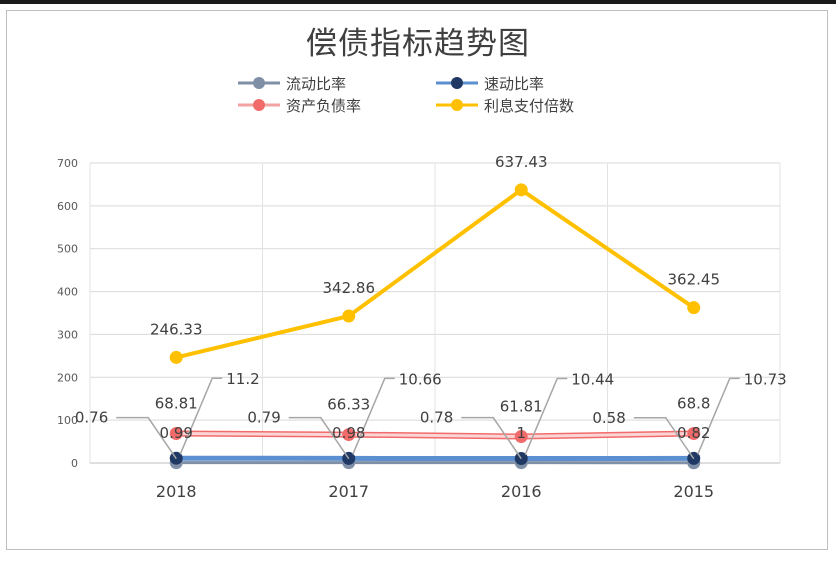 This screenshot has height=562, width=836. What do you see at coordinates (693, 491) in the screenshot?
I see `x-tick-label-3: 2015` at bounding box center [693, 491].